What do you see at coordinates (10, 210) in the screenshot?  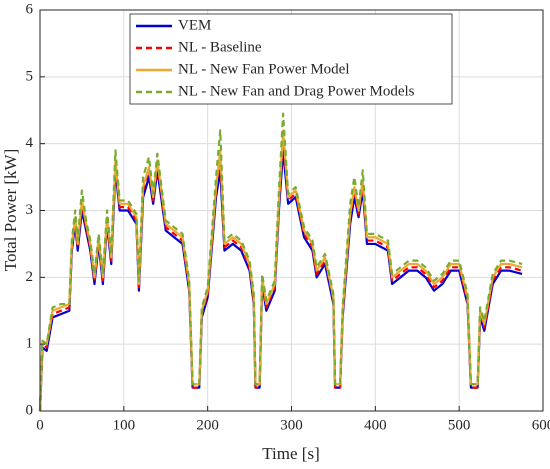 I see `y-axis-label: Total Power [kW]` at bounding box center [10, 210].